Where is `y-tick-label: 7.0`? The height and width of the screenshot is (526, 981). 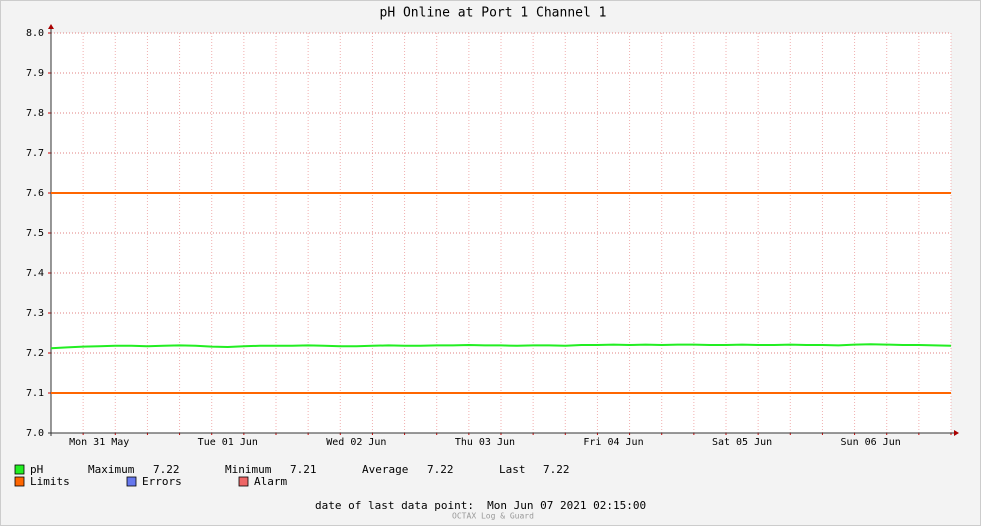
y-tick-label: 7.0 is located at coordinates (35, 433).